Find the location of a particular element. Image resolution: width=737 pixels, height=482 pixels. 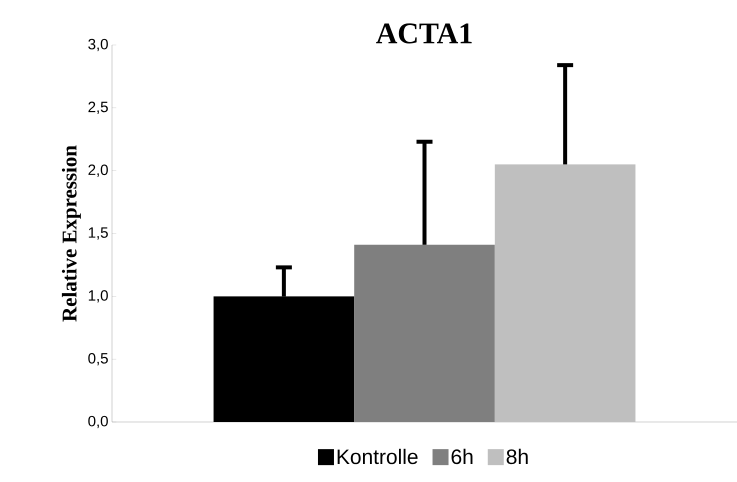

y-tick-label: 1,5 is located at coordinates (98, 233).